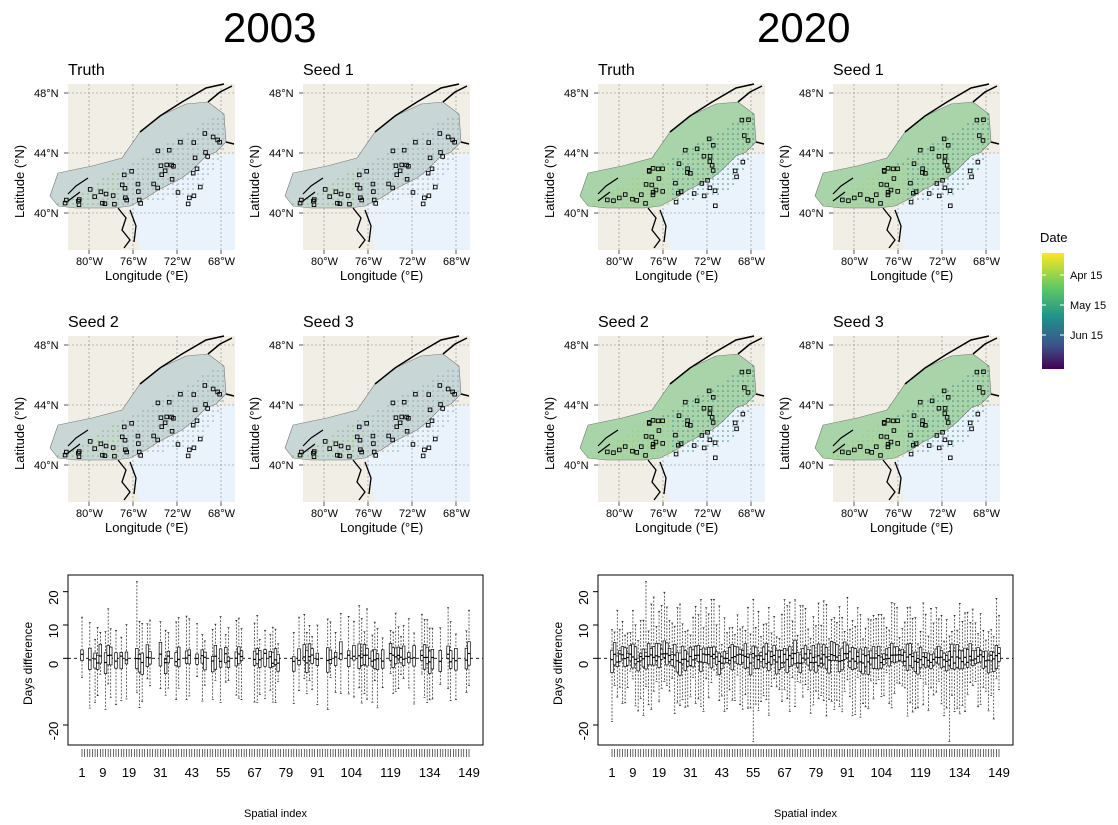 The height and width of the screenshot is (825, 1118). Describe the element at coordinates (816, 772) in the screenshot. I see `x-tick-label: 79` at that location.